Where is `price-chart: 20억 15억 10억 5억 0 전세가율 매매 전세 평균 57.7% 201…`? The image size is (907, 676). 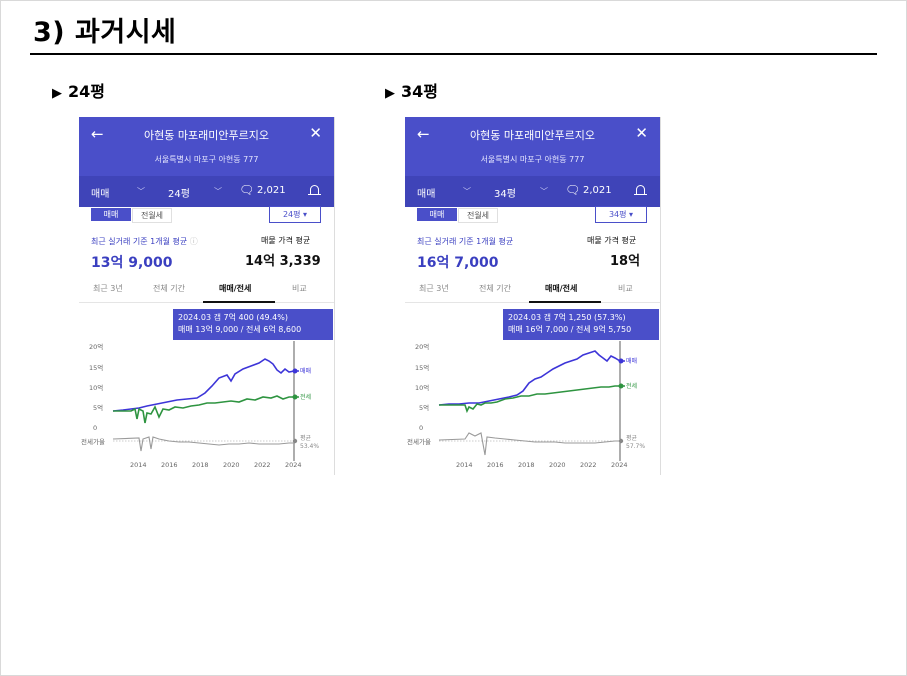 price-chart: 20억 15억 10억 5억 0 전세가율 매매 전세 평균 57.7% 201… is located at coordinates (532, 408).